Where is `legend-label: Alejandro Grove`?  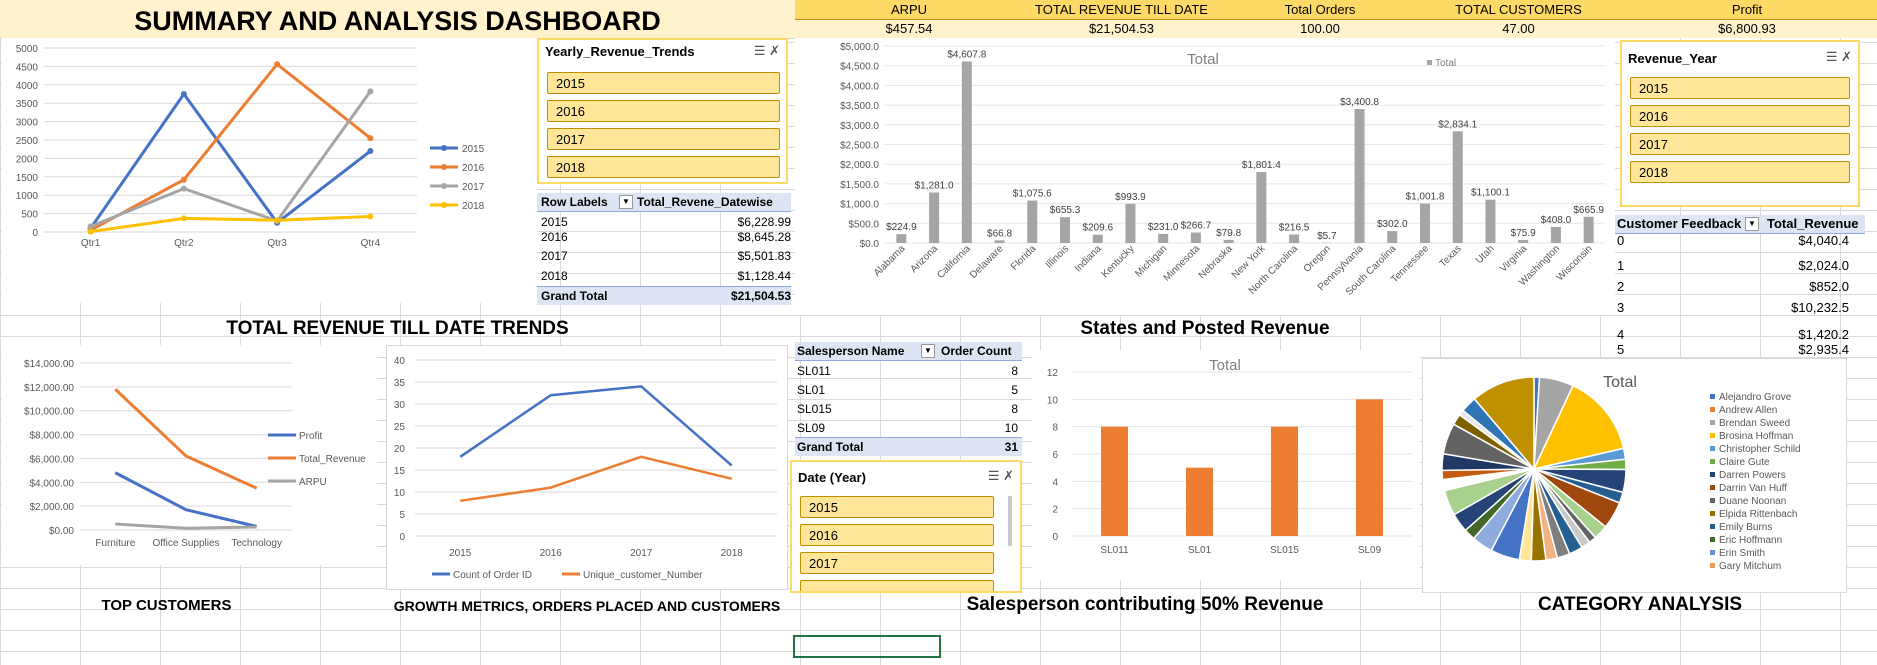
legend-label: Alejandro Grove is located at coordinates (1755, 397).